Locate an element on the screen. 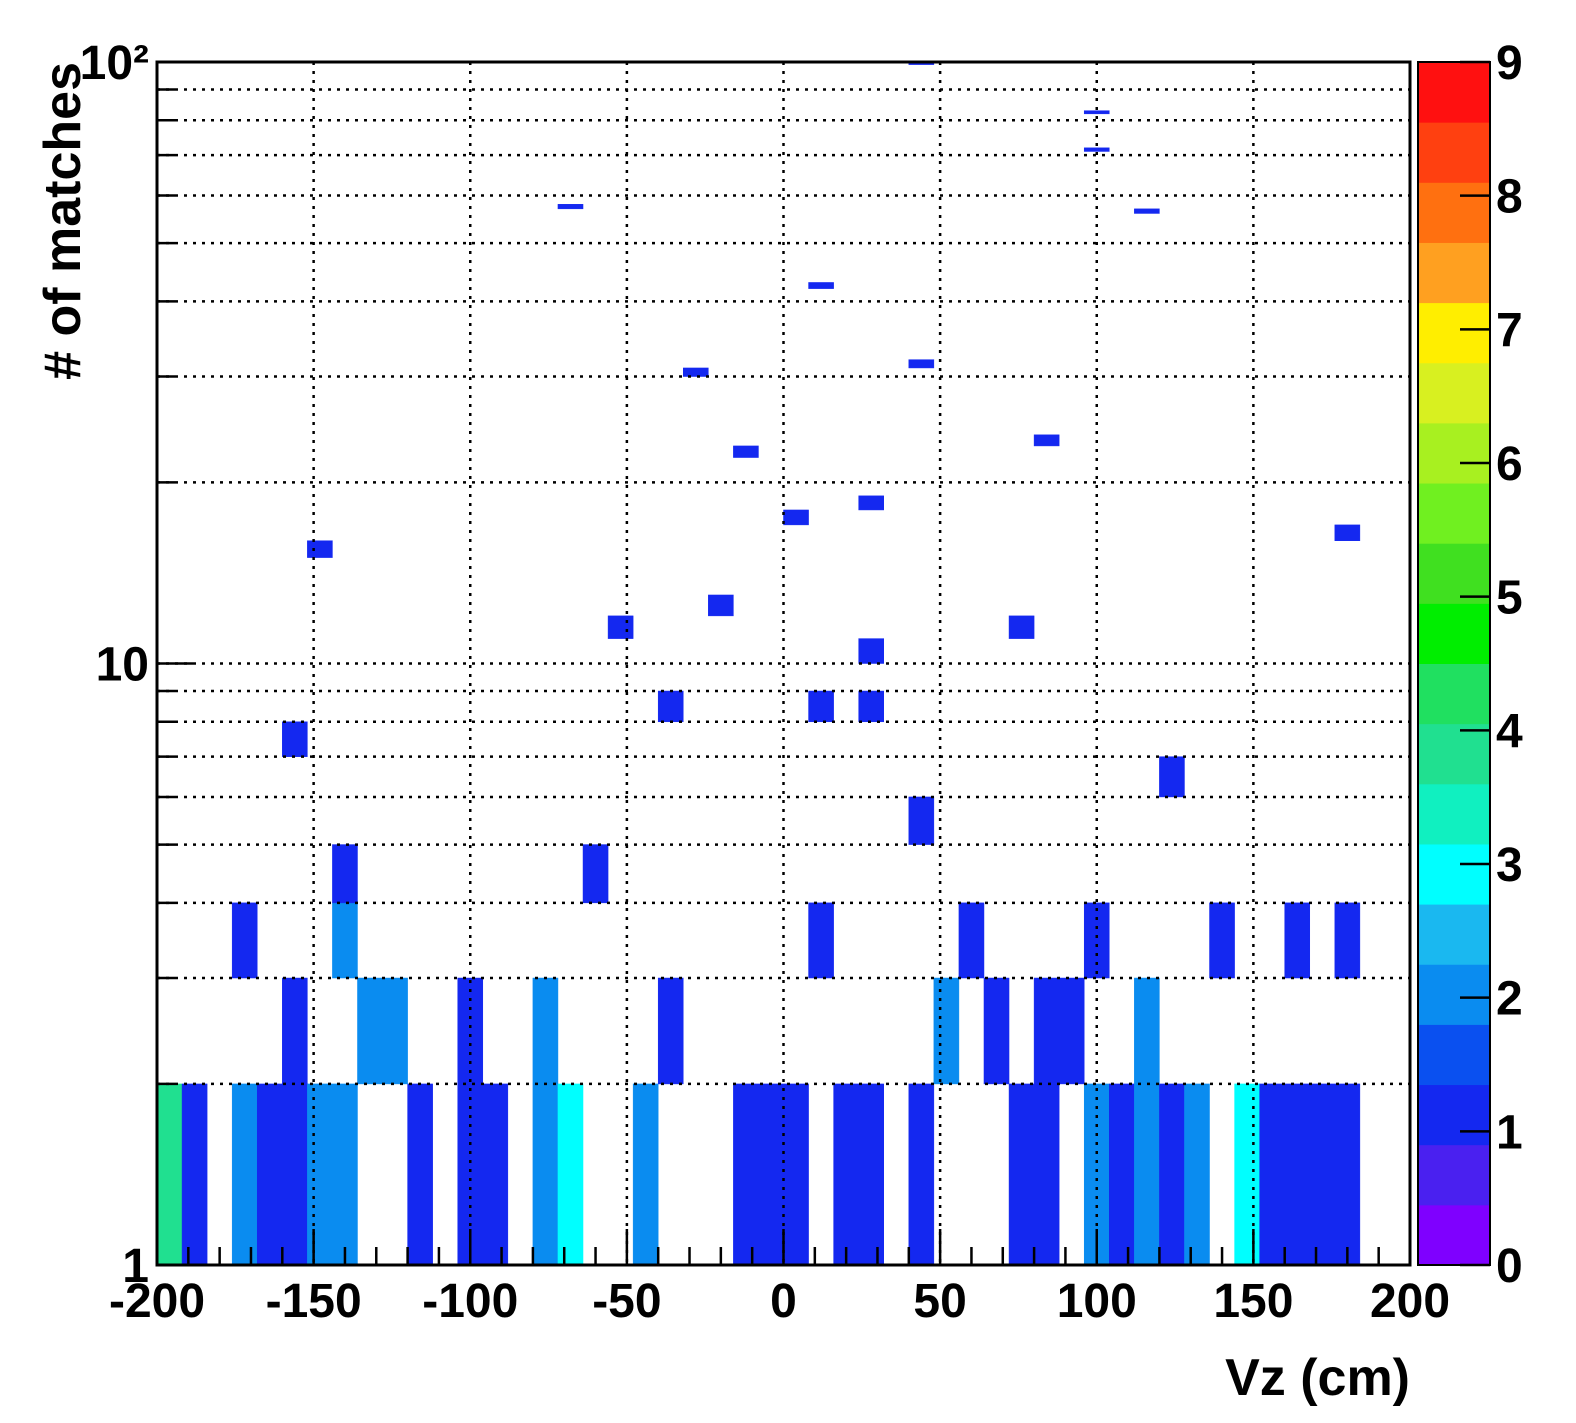  y-axis-title: # of matches is located at coordinates (63, 221).